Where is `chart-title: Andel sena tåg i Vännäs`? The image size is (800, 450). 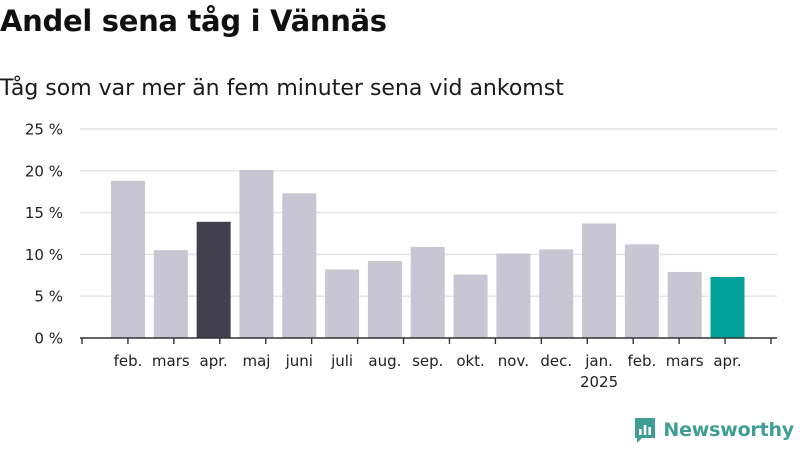 chart-title: Andel sena tåg i Vännäs is located at coordinates (193, 21).